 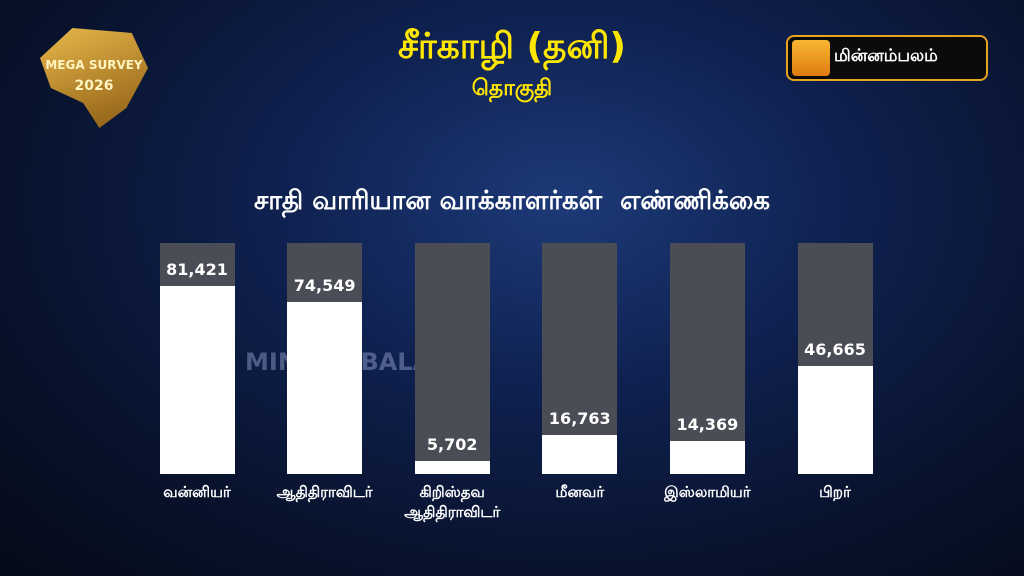 I want to click on chart-title: சீர்காழி (தனி), so click(x=512, y=46).